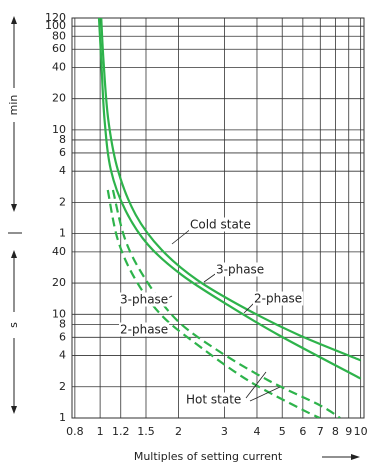 Image resolution: width=390 pixels, height=466 pixels. I want to click on x-tick-label: 8, so click(335, 431).